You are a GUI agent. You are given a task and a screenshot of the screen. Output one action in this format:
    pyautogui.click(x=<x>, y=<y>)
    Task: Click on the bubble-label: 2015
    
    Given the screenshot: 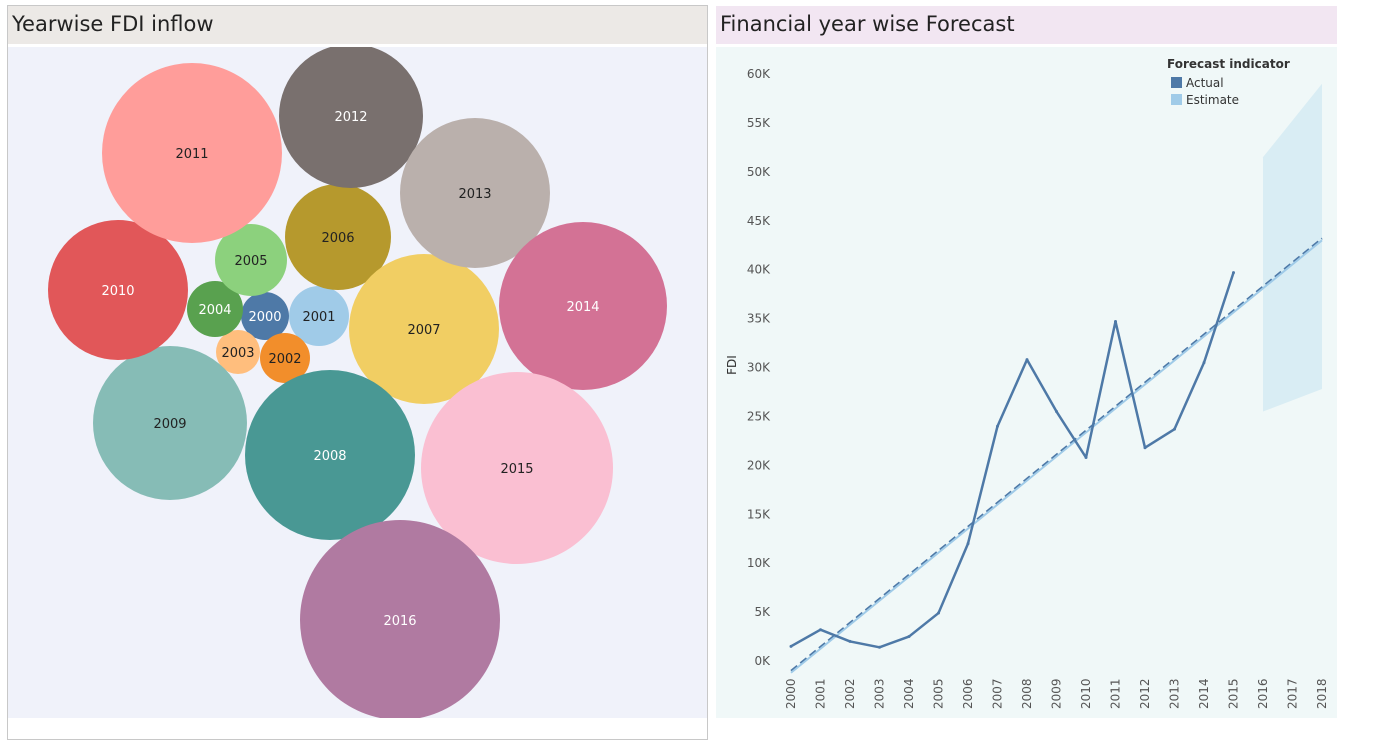 What is the action you would take?
    pyautogui.click(x=516, y=469)
    